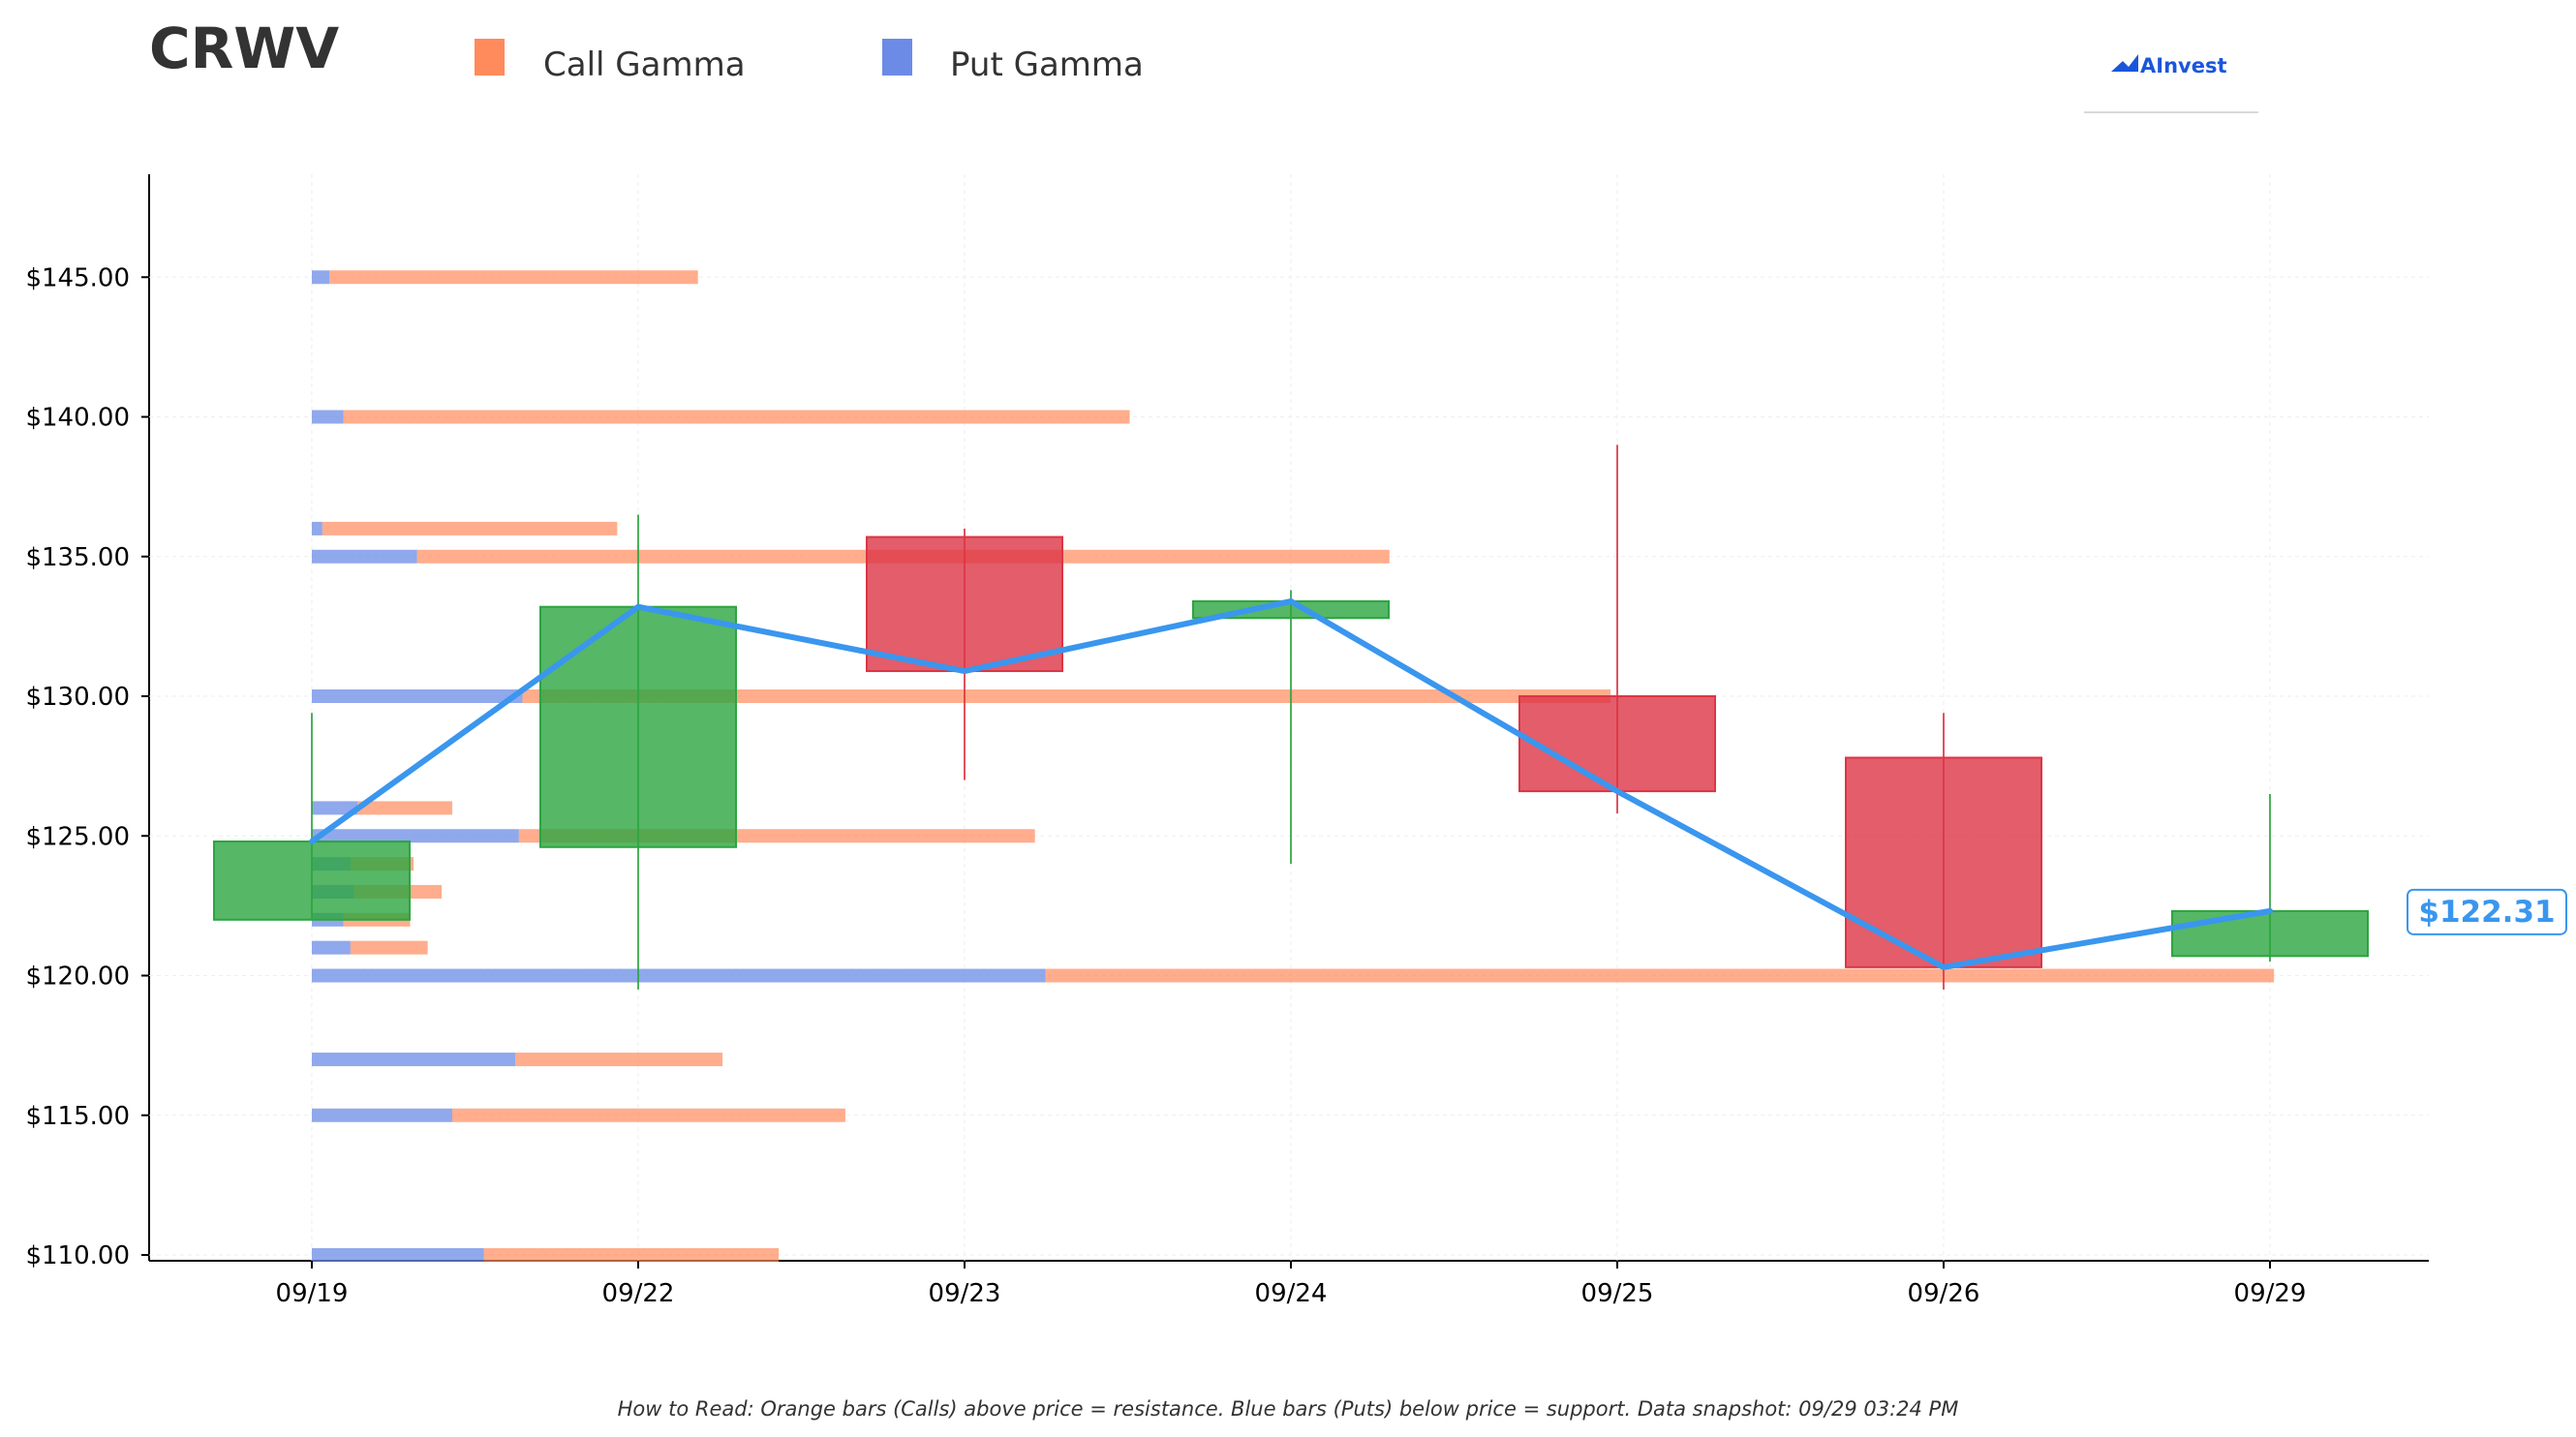  I want to click on x-tick-label: 09/19, so click(312, 1294).